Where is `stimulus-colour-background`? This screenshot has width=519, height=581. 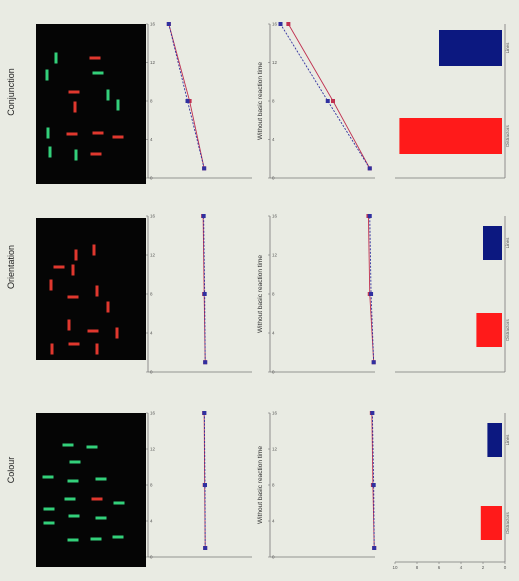 stimulus-colour-background is located at coordinates (91, 490).